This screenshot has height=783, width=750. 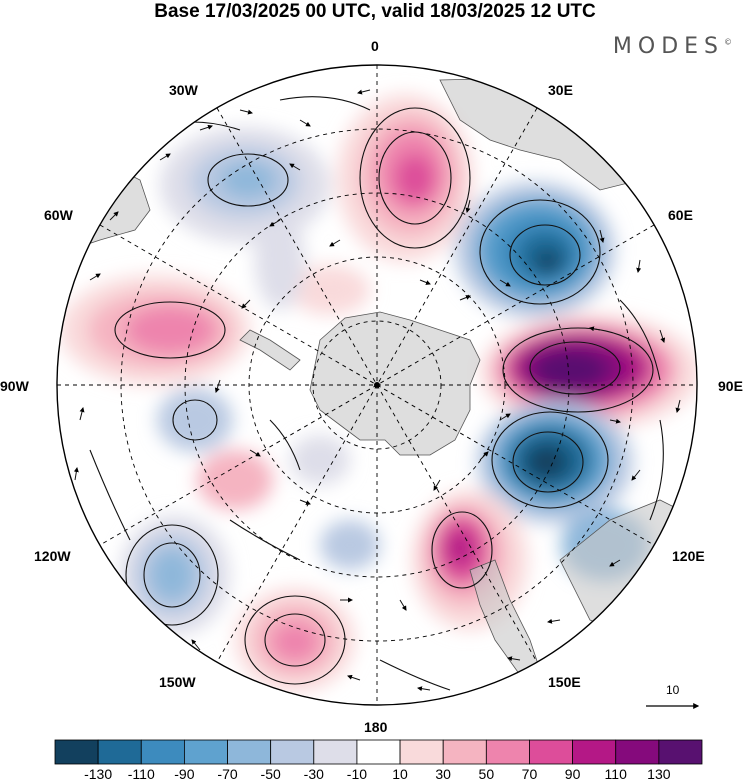 I want to click on colorbar-tick-label: 70, so click(x=529, y=774).